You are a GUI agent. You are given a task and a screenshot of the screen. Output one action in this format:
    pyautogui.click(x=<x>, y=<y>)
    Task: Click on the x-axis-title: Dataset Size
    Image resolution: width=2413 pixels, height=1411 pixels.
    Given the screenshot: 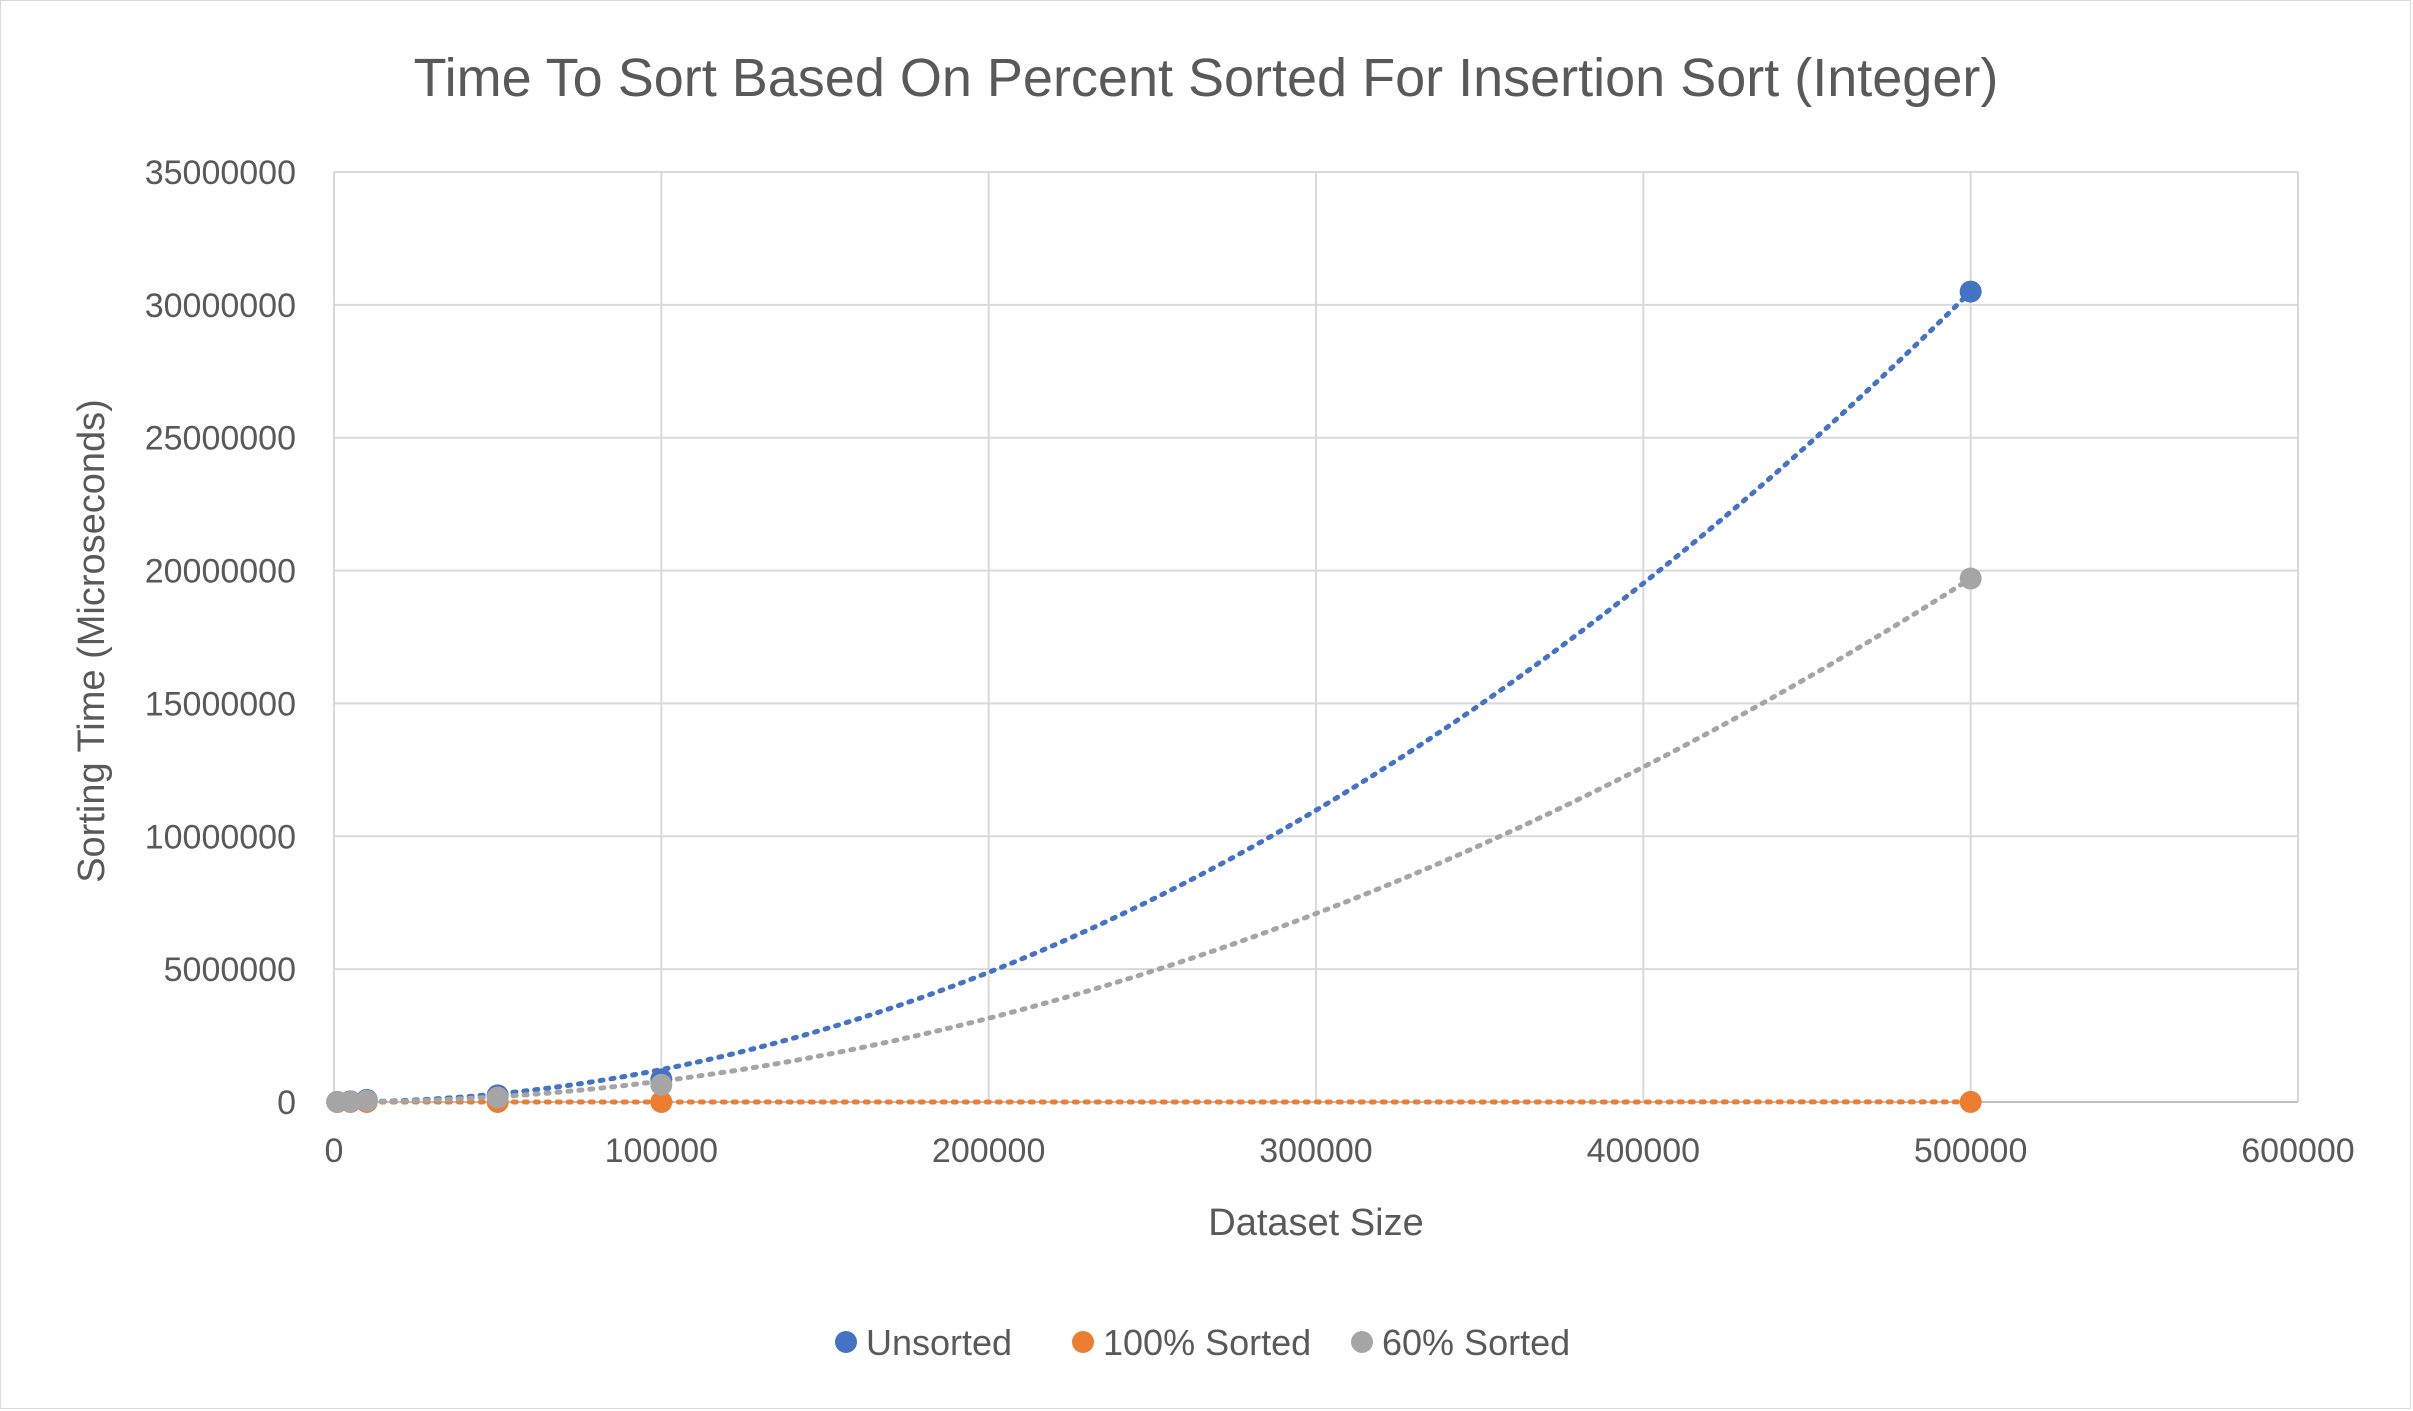 What is the action you would take?
    pyautogui.click(x=1315, y=1223)
    